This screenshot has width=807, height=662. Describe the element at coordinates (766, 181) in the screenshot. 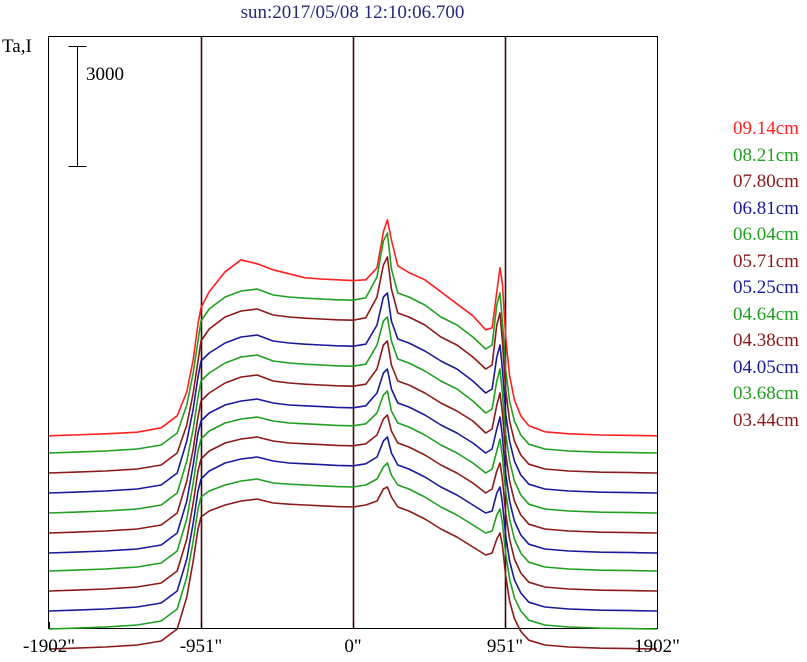

I see `legend-item-07.80cm: 07.80cm` at that location.